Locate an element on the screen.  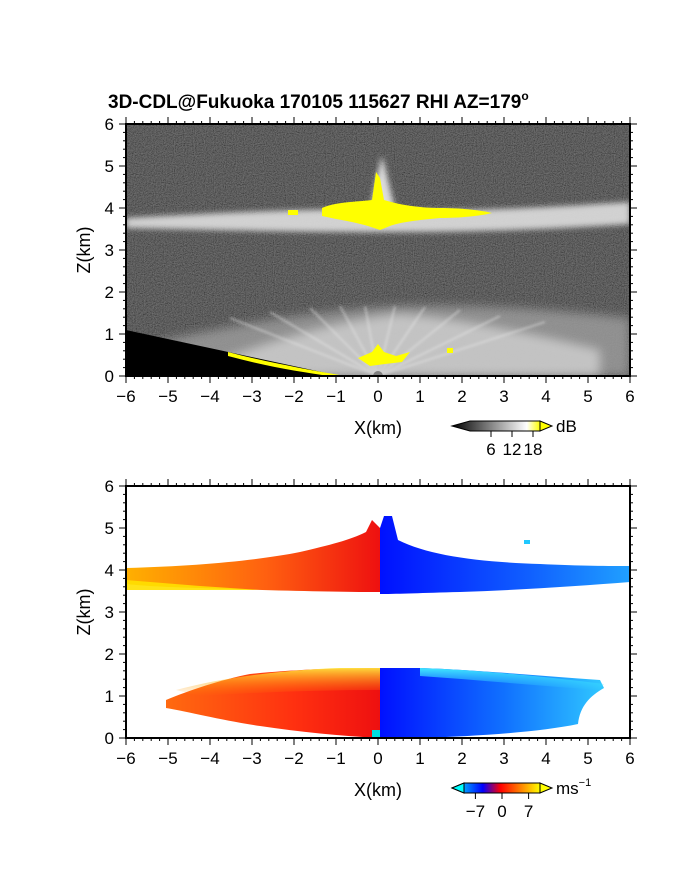
colorbar-tick-label: 6 is located at coordinates (490, 449).